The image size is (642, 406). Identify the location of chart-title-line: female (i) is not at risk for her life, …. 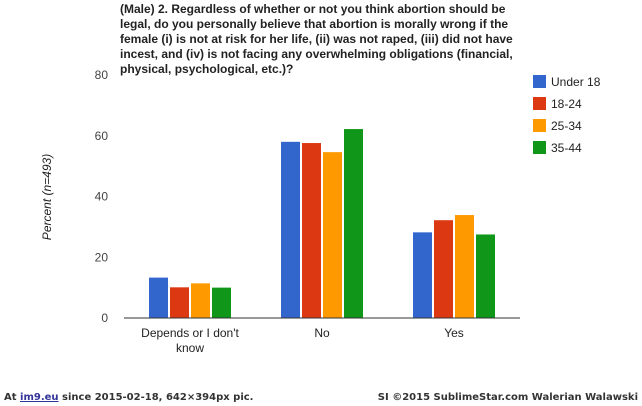
(316, 39).